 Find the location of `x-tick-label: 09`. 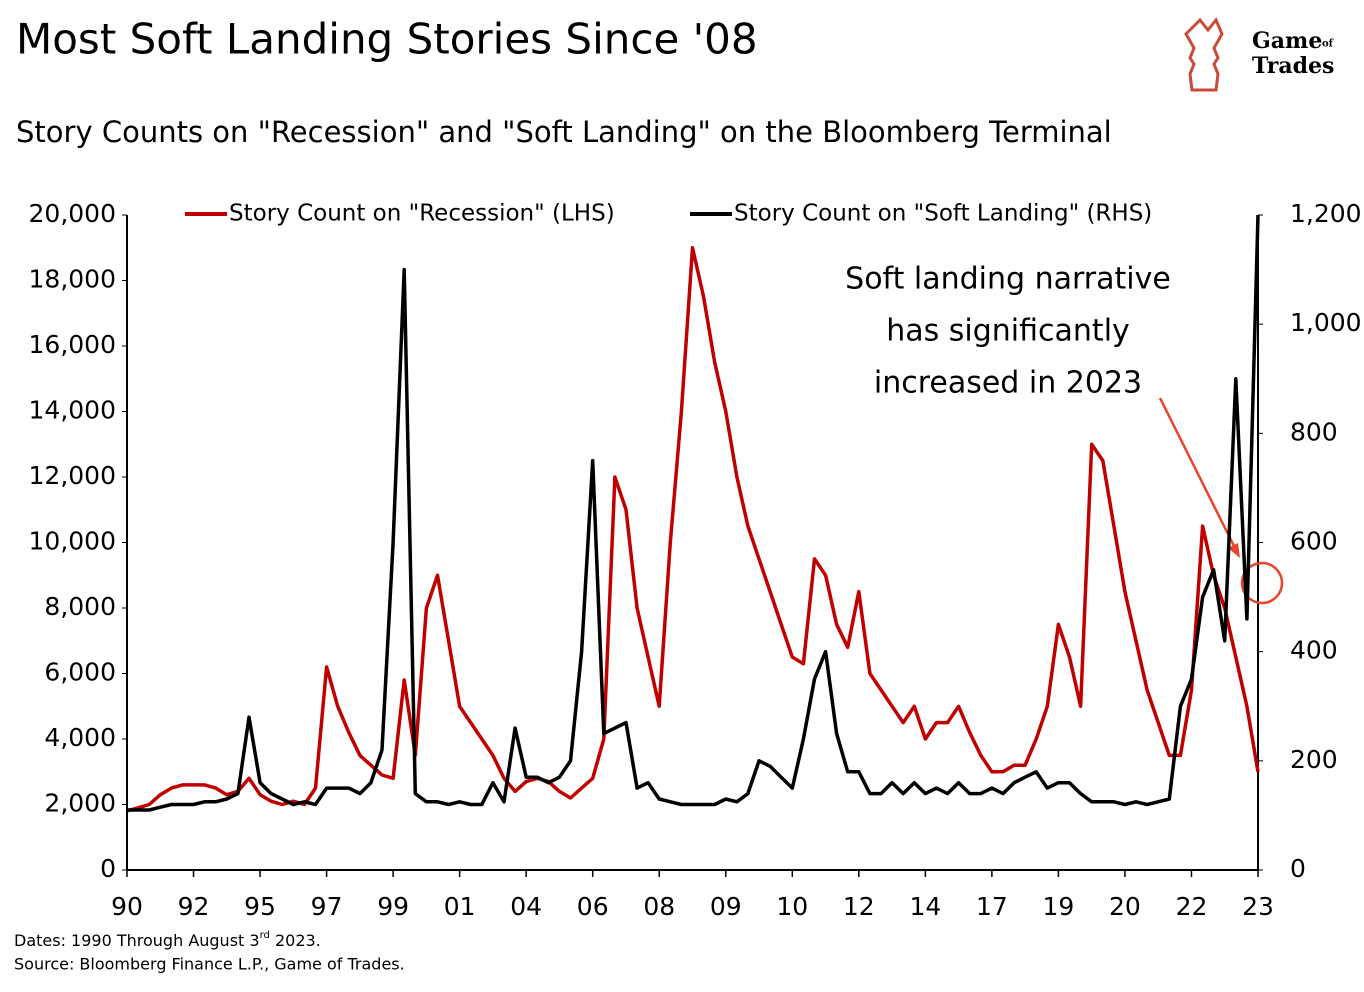

x-tick-label: 09 is located at coordinates (726, 906).